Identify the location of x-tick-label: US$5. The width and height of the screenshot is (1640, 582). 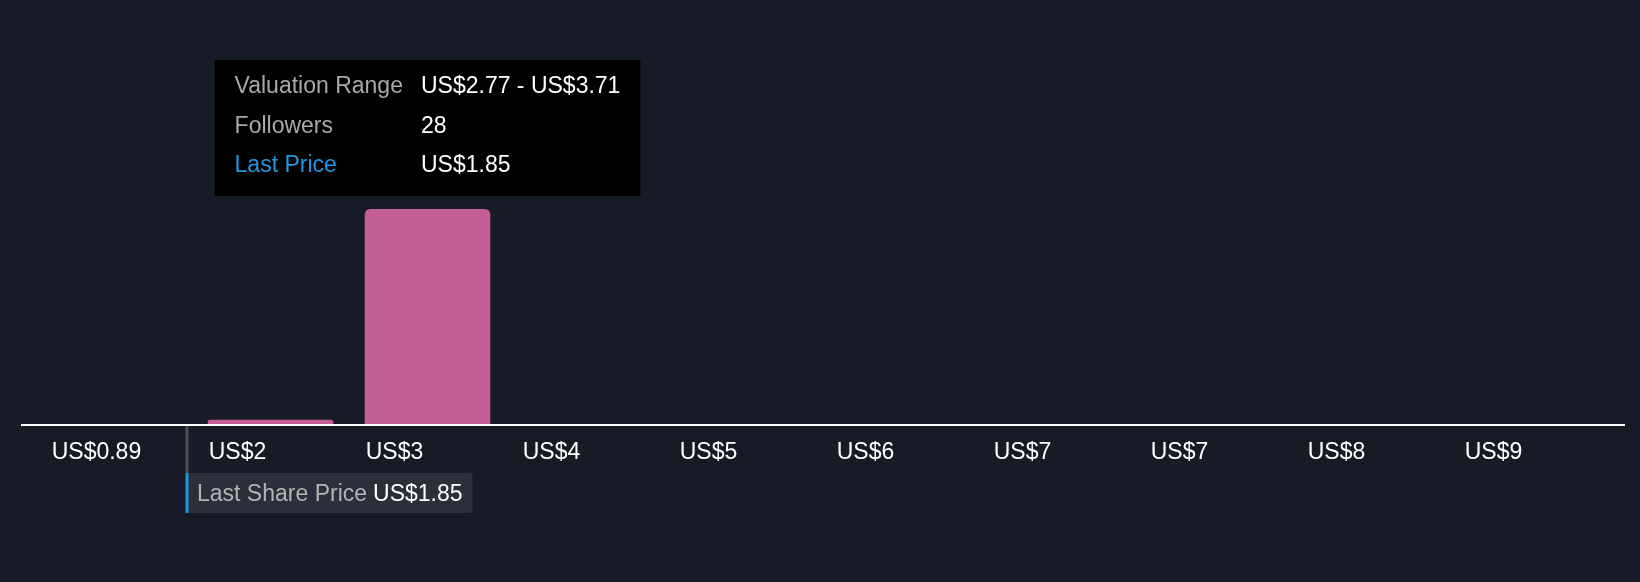
(708, 451).